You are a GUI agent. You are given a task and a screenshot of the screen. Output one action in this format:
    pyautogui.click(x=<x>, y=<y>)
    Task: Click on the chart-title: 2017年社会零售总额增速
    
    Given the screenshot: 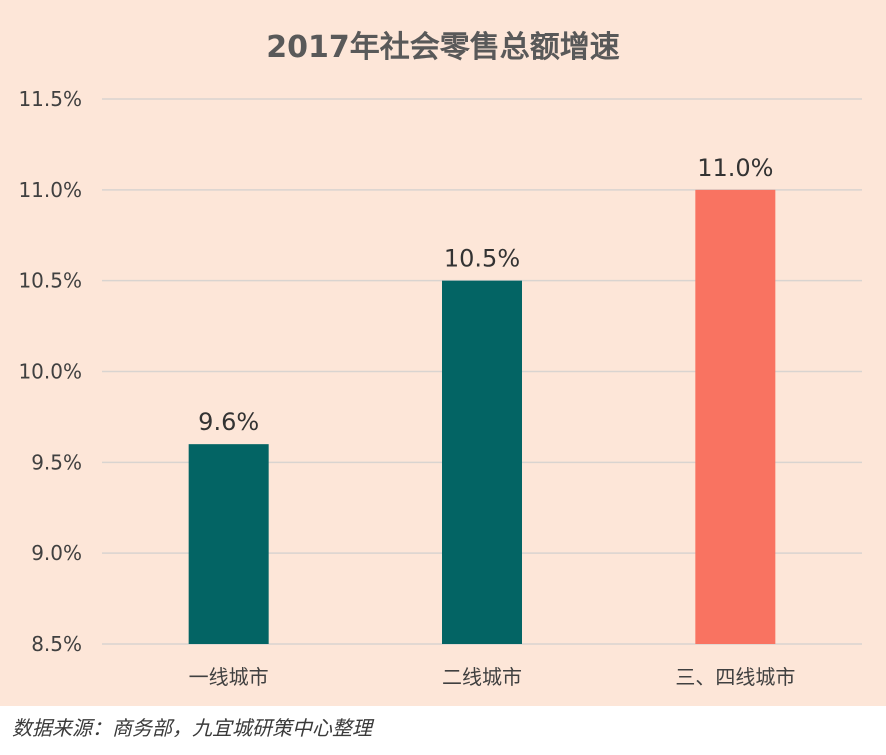 What is the action you would take?
    pyautogui.click(x=443, y=47)
    